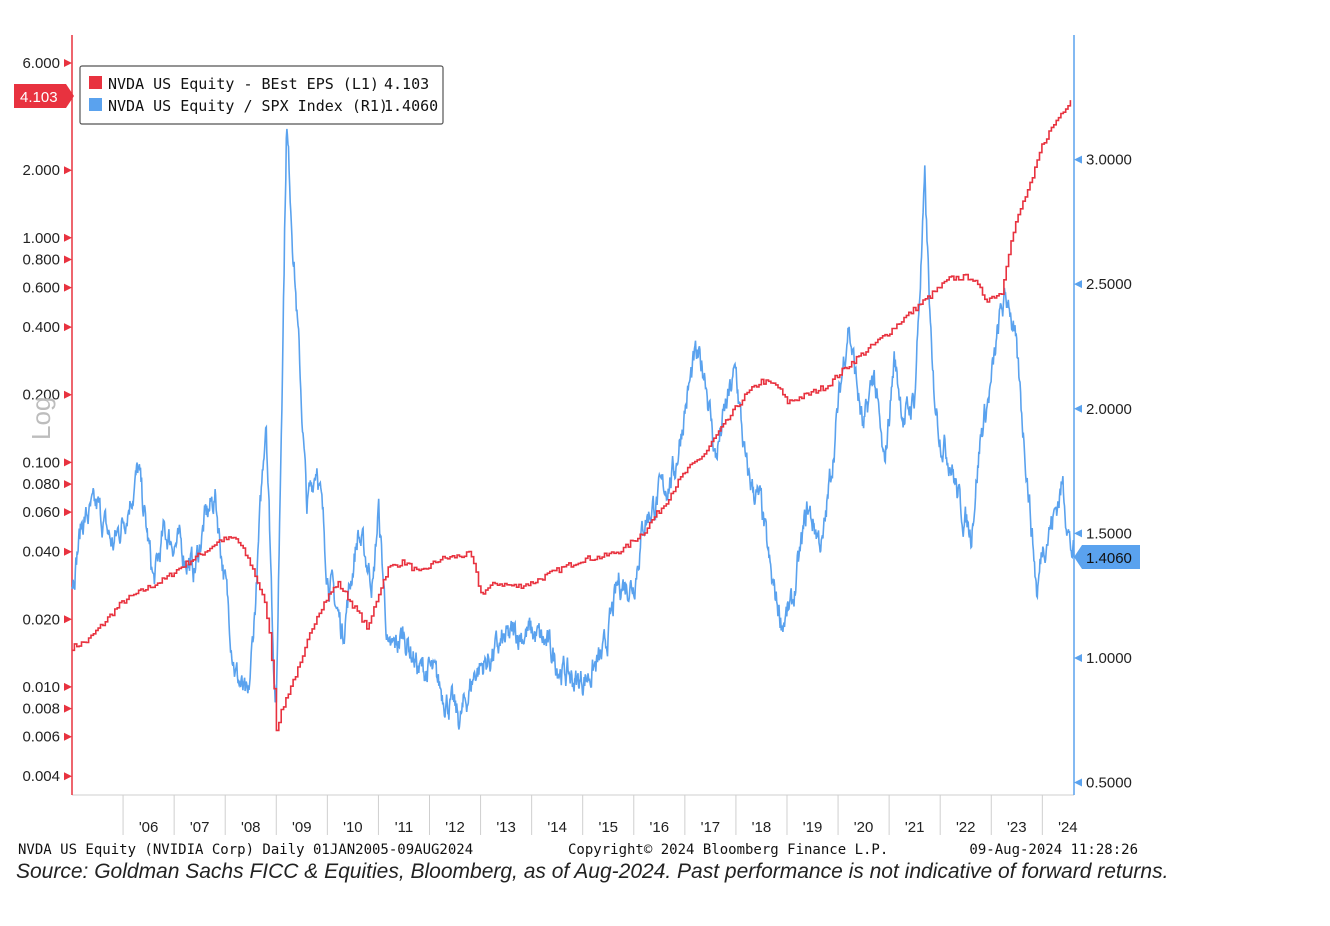  I want to click on right-tick-label: 2.0000, so click(1109, 409).